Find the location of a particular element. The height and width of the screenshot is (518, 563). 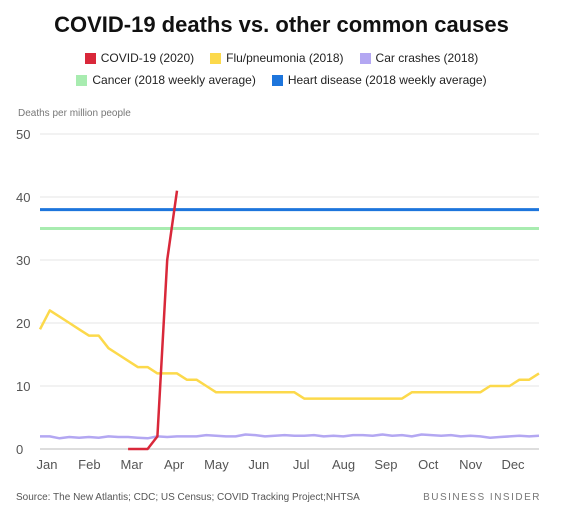

x-tick-label: Jun is located at coordinates (258, 464).